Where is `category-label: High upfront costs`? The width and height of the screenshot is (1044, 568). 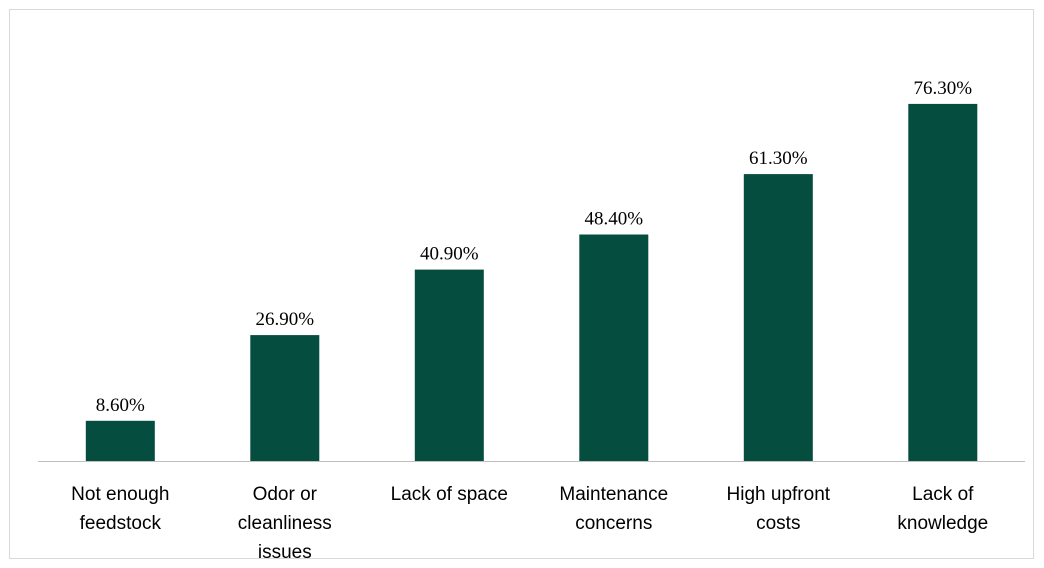
category-label: High upfront costs is located at coordinates (779, 509).